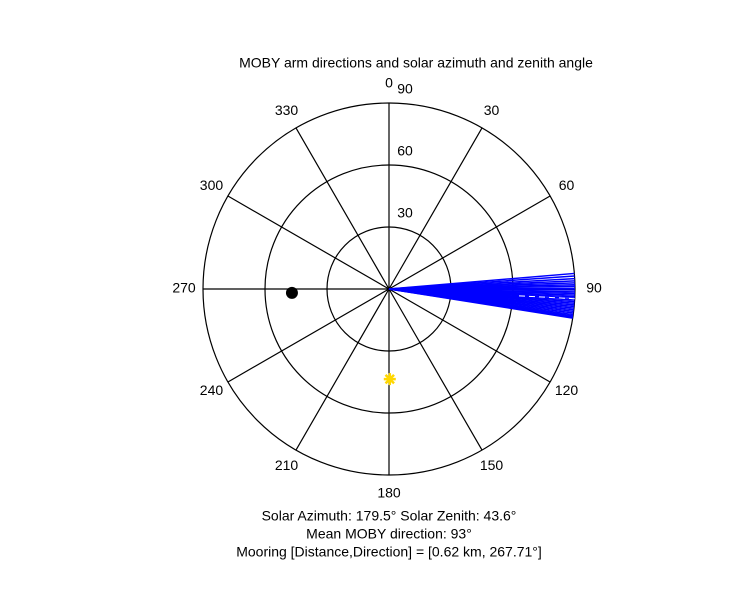 The height and width of the screenshot is (605, 750). What do you see at coordinates (405, 213) in the screenshot?
I see `r-tick-label: 30` at bounding box center [405, 213].